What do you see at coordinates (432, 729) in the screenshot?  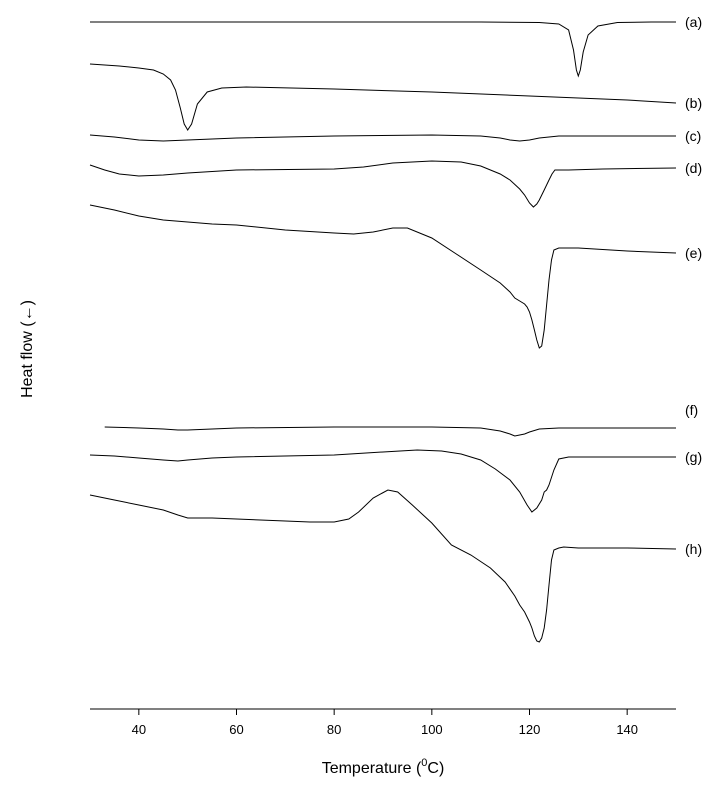 I see `x-tick-label-100: 100` at bounding box center [432, 729].